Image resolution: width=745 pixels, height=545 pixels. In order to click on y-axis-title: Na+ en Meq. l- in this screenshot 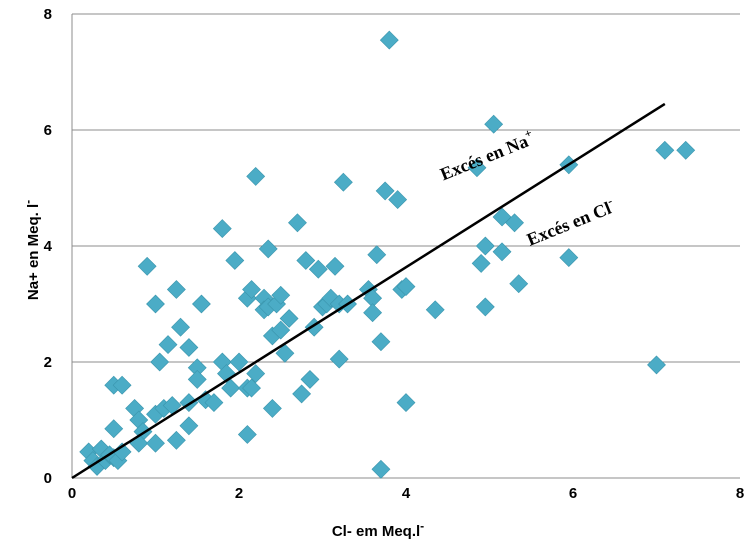, I will do `click(31, 250)`.